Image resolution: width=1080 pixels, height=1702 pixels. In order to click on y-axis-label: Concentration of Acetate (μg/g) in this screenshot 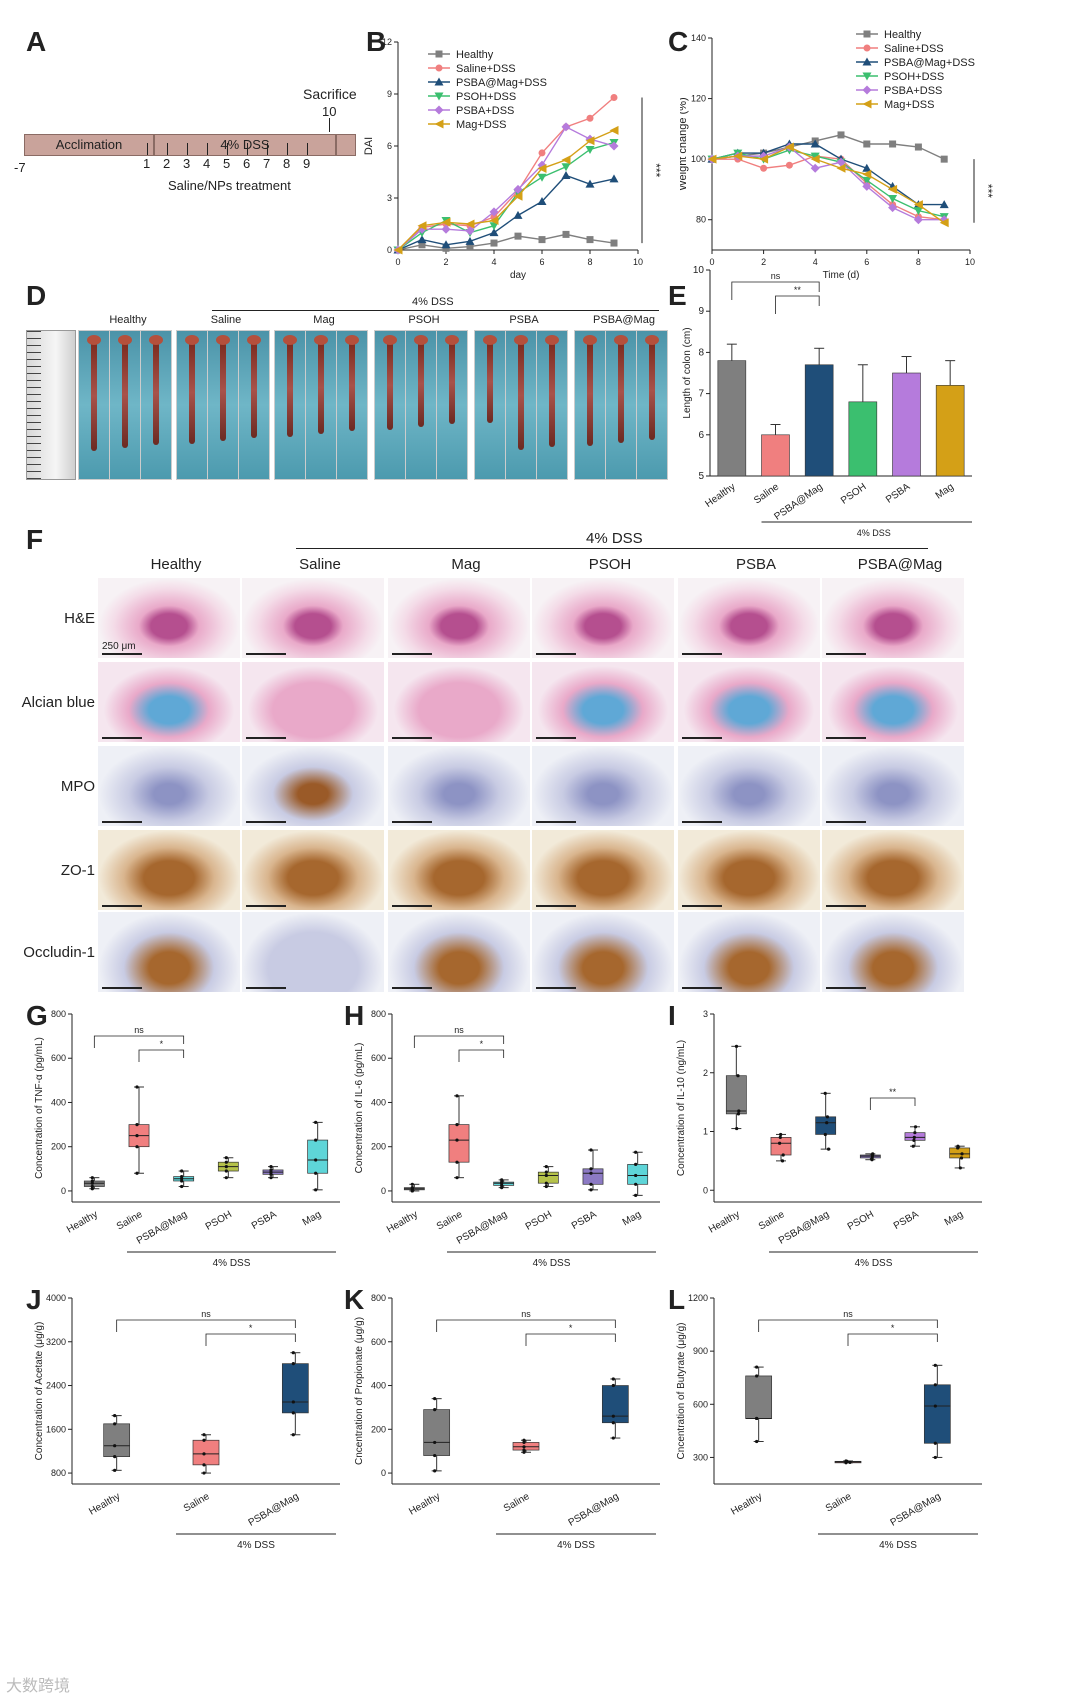, I will do `click(39, 1391)`.